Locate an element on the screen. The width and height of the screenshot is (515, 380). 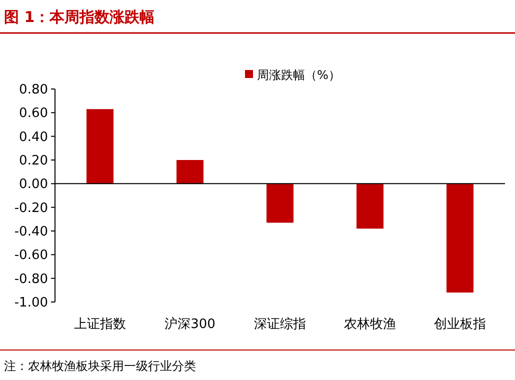
legend-label: 周涨跌幅（%） is located at coordinates (298, 75).